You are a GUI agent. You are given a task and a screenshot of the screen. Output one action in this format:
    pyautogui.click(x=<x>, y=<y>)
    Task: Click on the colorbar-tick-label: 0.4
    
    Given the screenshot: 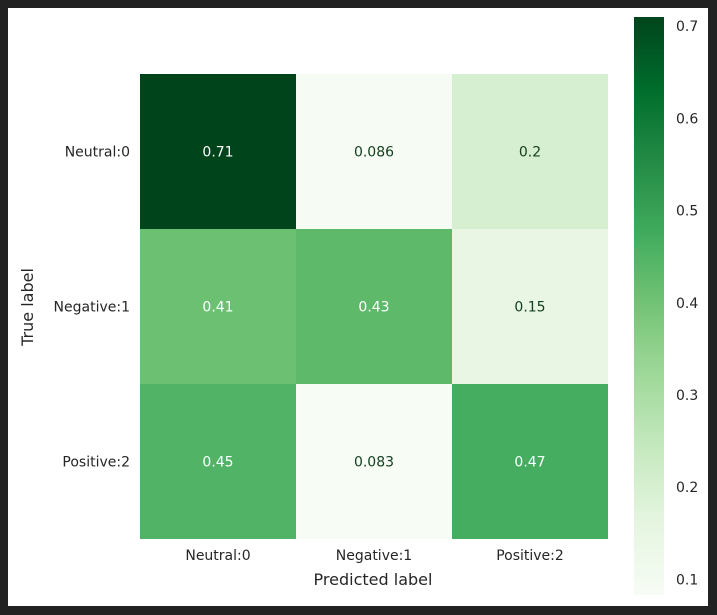 What is the action you would take?
    pyautogui.click(x=687, y=304)
    